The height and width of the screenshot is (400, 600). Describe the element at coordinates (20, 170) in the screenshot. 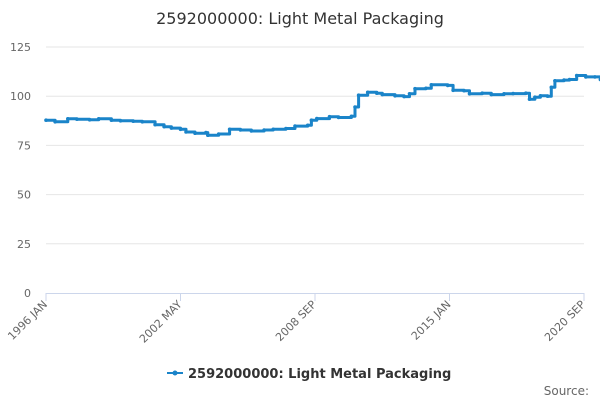

I see `y-axis-tick-labels: 0 25 50 75 100 125` at that location.